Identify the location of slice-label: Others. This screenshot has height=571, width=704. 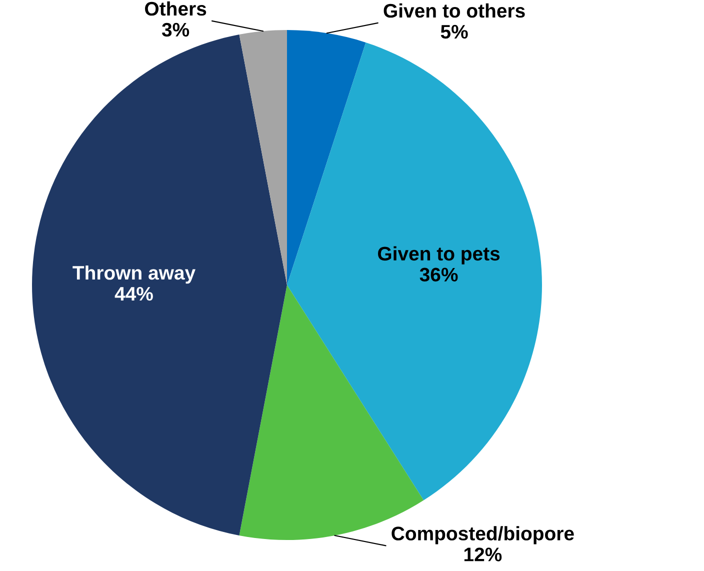
(175, 8).